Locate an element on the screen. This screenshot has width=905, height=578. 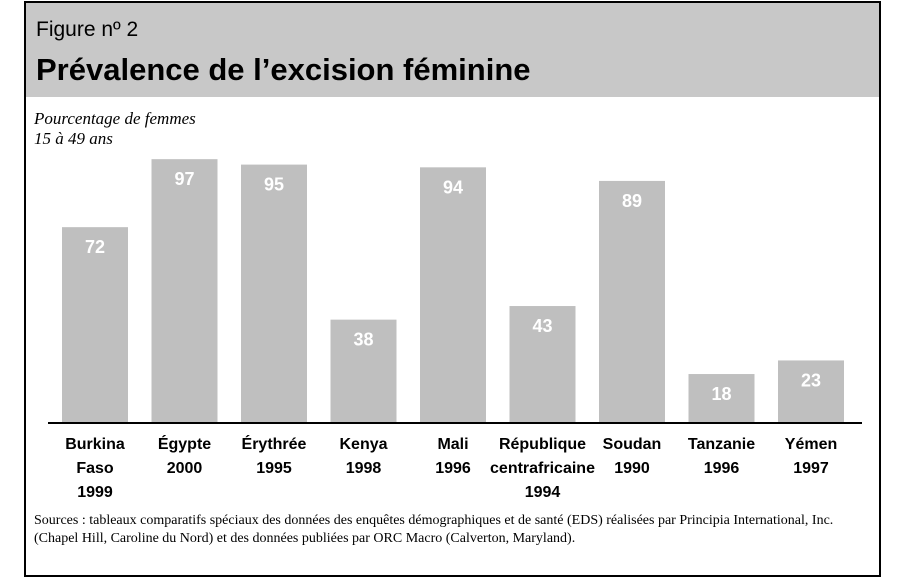
value-label: 23 is located at coordinates (811, 380).